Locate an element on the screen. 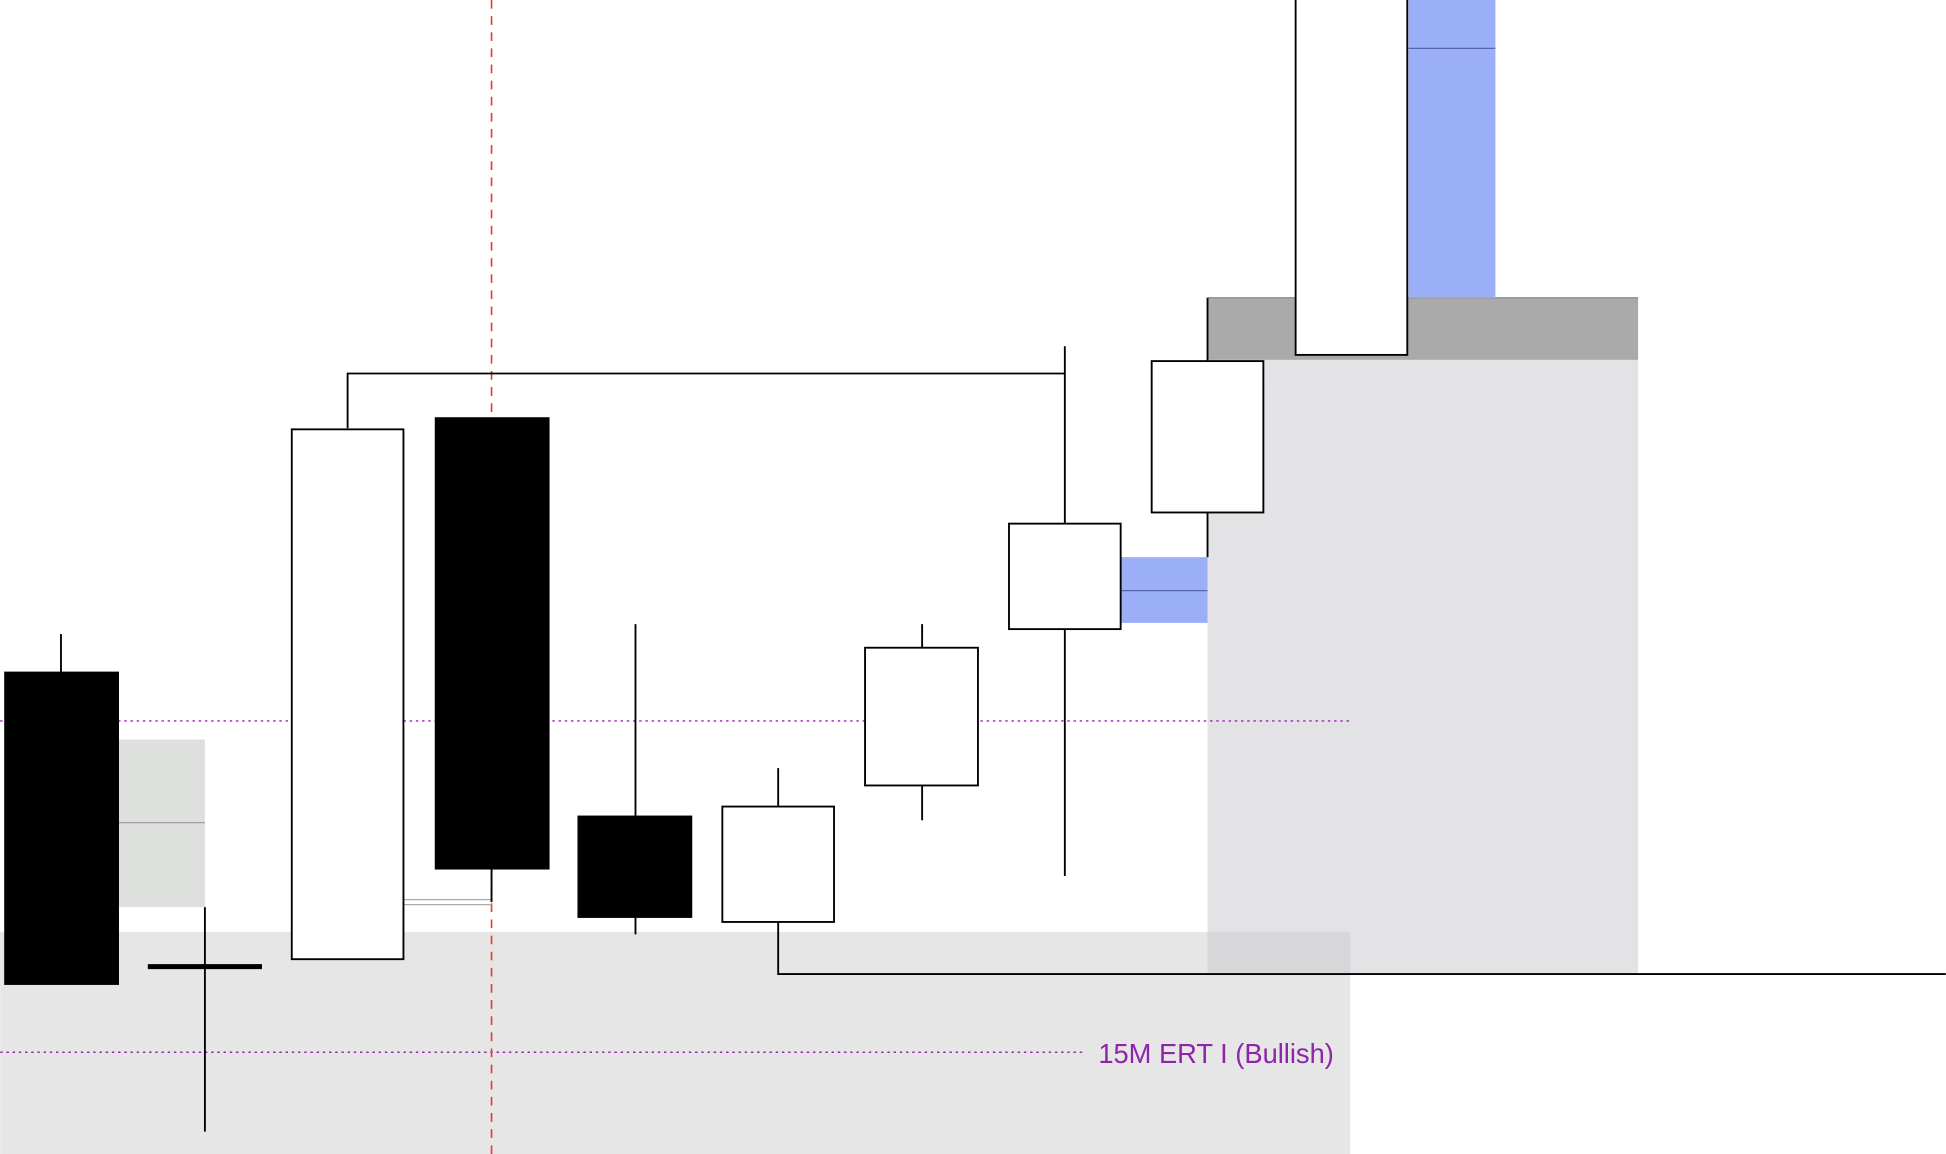 The height and width of the screenshot is (1154, 1946). annotation: 15M ERT I (Bullish) is located at coordinates (1216, 1053).